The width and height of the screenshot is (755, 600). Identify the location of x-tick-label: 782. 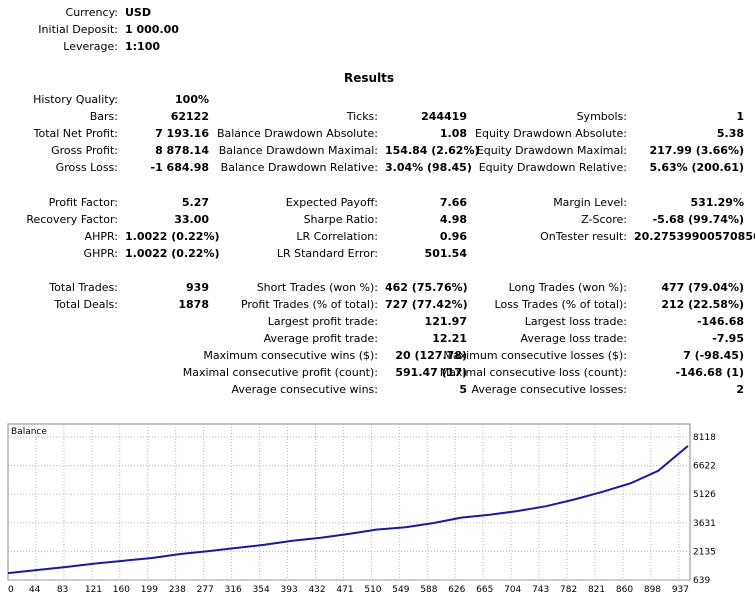
(568, 590).